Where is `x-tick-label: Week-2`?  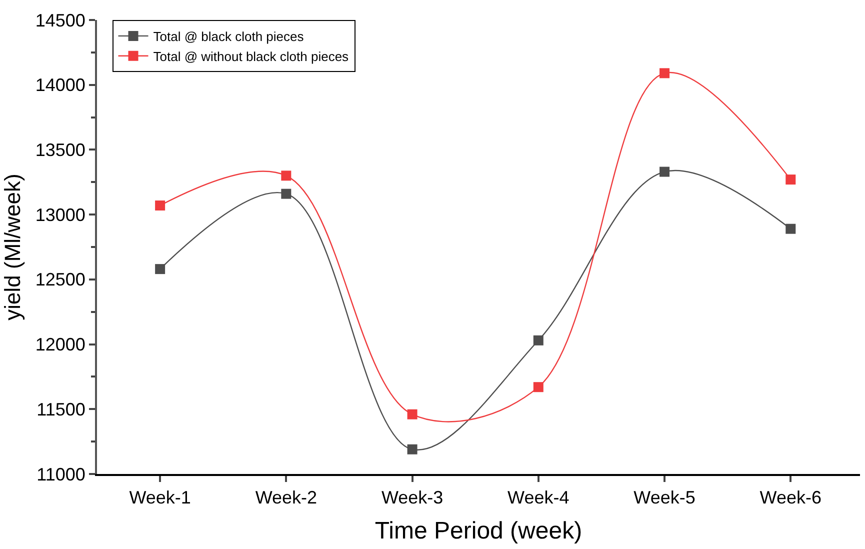
x-tick-label: Week-2 is located at coordinates (286, 498).